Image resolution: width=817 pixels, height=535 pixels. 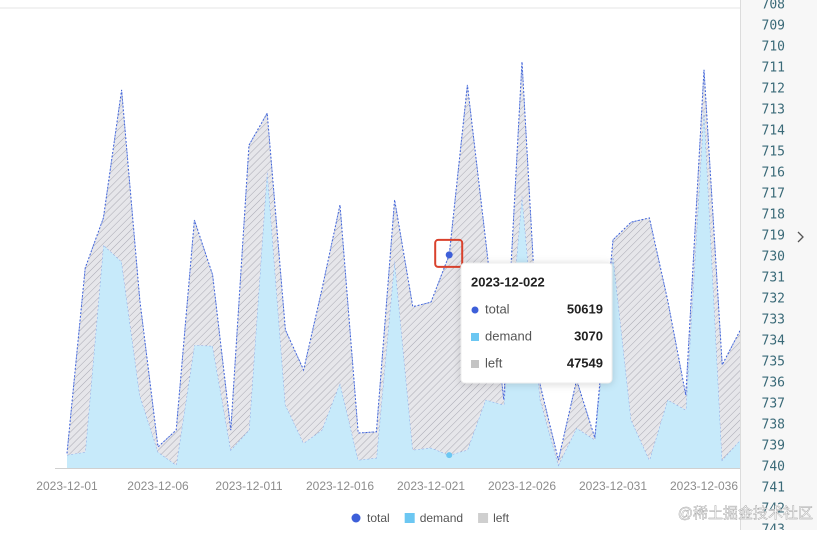 What do you see at coordinates (774, 341) in the screenshot?
I see `line-number: 734` at bounding box center [774, 341].